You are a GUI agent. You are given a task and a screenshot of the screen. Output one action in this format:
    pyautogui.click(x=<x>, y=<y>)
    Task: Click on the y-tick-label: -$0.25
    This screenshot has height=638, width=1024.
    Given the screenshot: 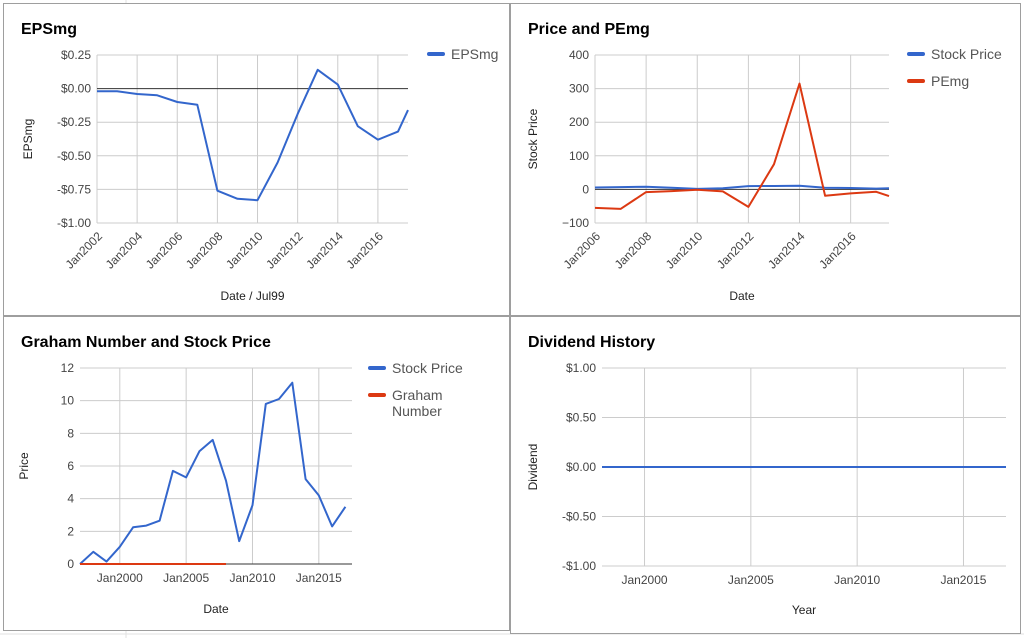 What is the action you would take?
    pyautogui.click(x=74, y=122)
    